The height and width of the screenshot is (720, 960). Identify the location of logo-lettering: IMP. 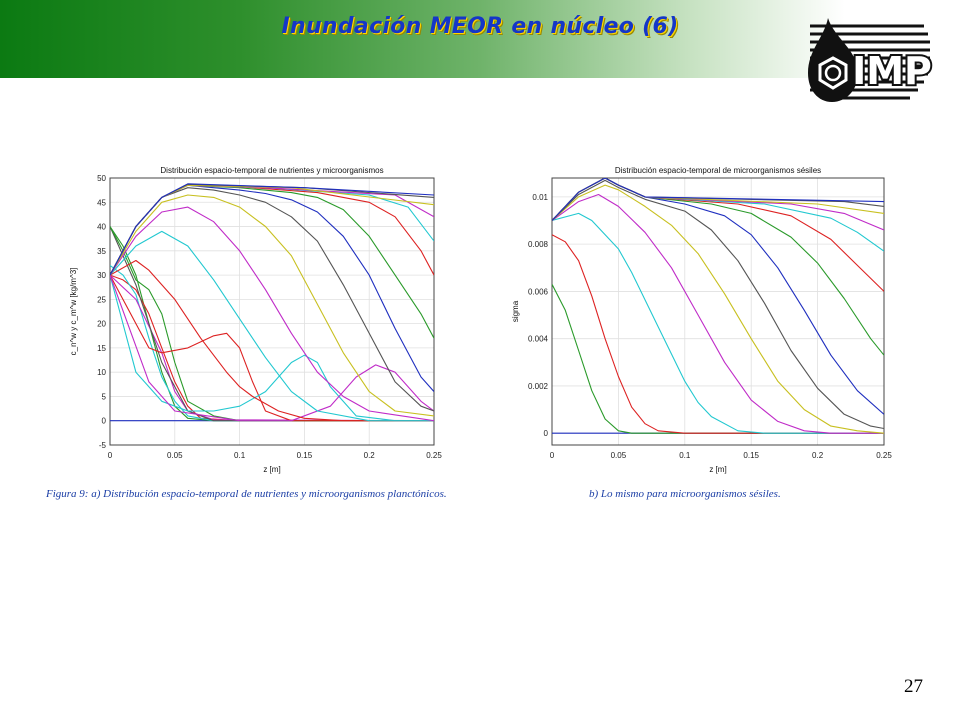
(892, 71).